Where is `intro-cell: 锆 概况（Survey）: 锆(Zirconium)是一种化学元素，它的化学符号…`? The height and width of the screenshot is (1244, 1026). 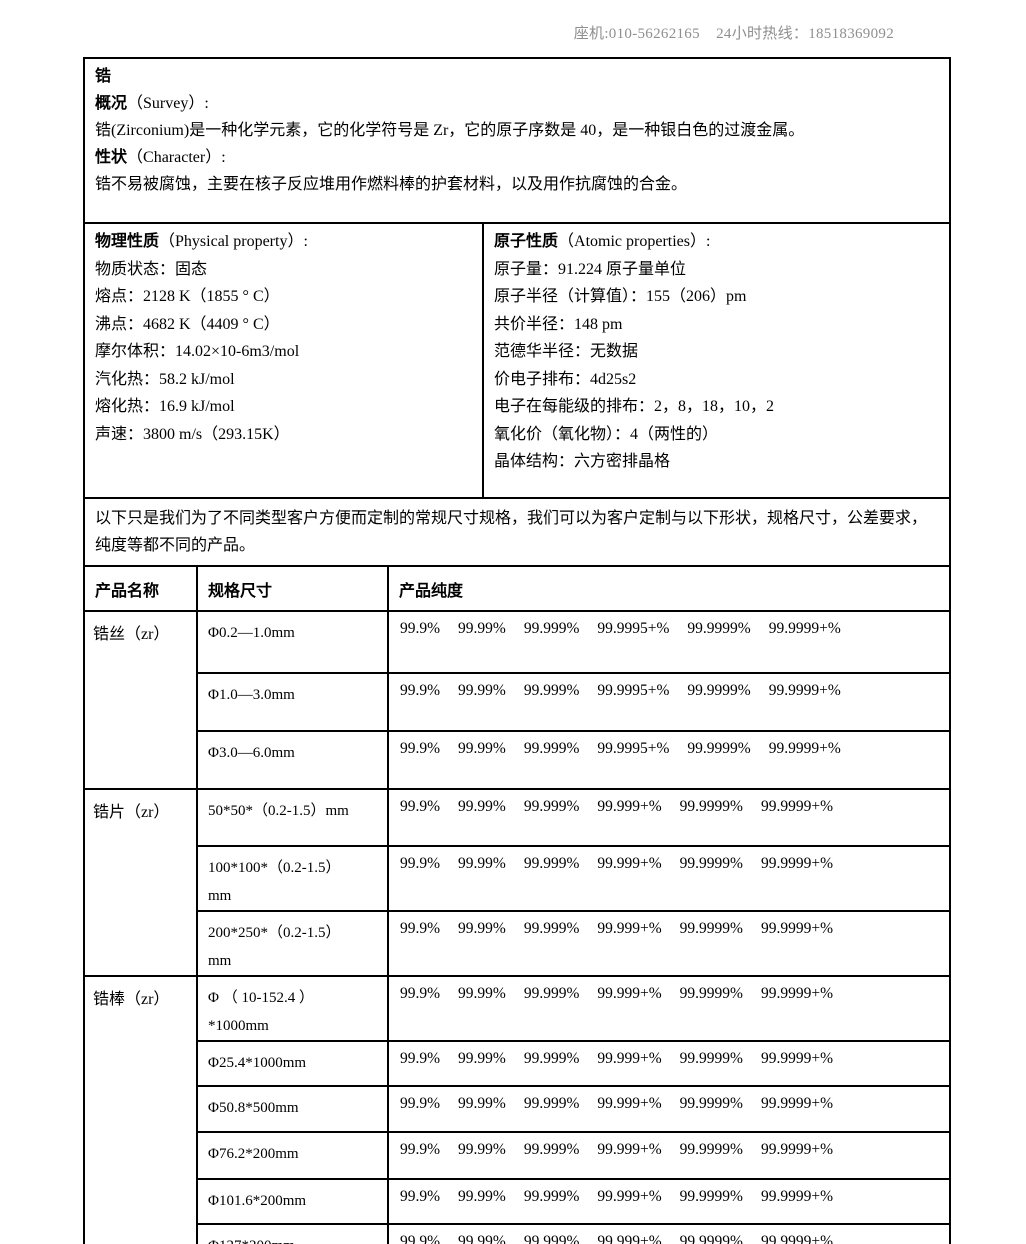 intro-cell: 锆 概况（Survey）: 锆(Zirconium)是一种化学元素，它的化学符号… is located at coordinates (517, 140).